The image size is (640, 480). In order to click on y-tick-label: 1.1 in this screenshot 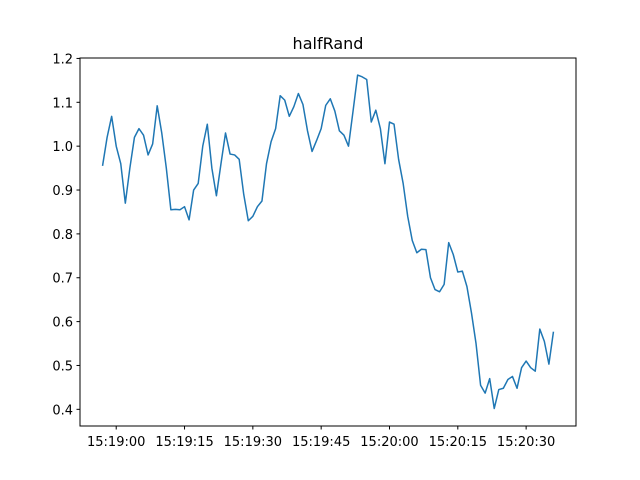, I will do `click(62, 103)`.